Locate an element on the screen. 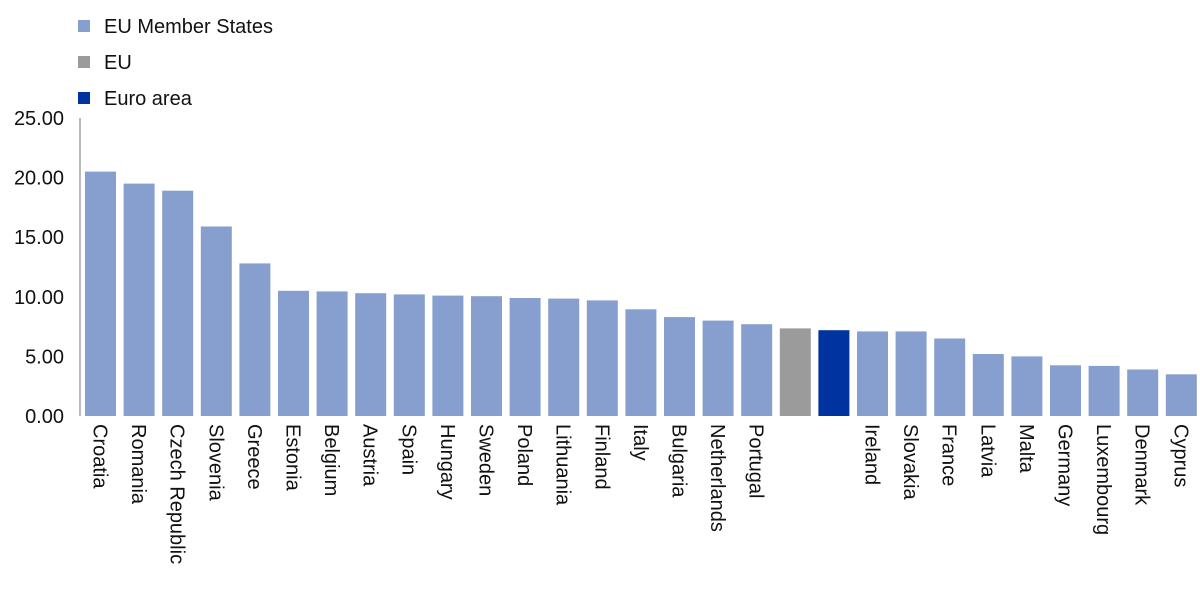 Image resolution: width=1200 pixels, height=600 pixels. x-tick-label: Finland is located at coordinates (601, 457).